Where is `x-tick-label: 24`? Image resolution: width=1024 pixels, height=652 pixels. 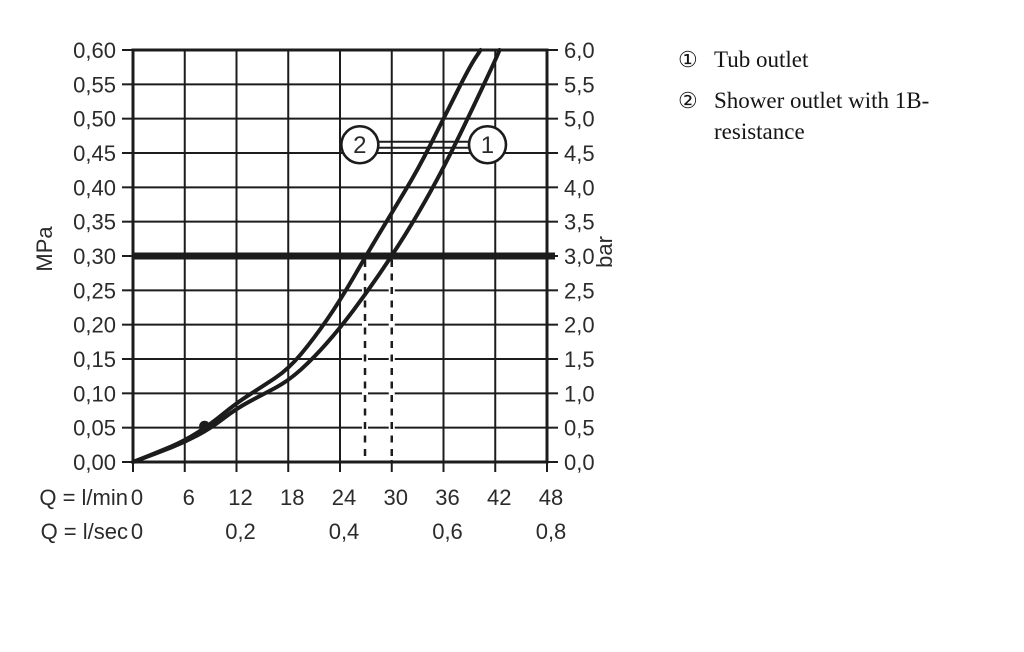 x-tick-label: 24 is located at coordinates (344, 497).